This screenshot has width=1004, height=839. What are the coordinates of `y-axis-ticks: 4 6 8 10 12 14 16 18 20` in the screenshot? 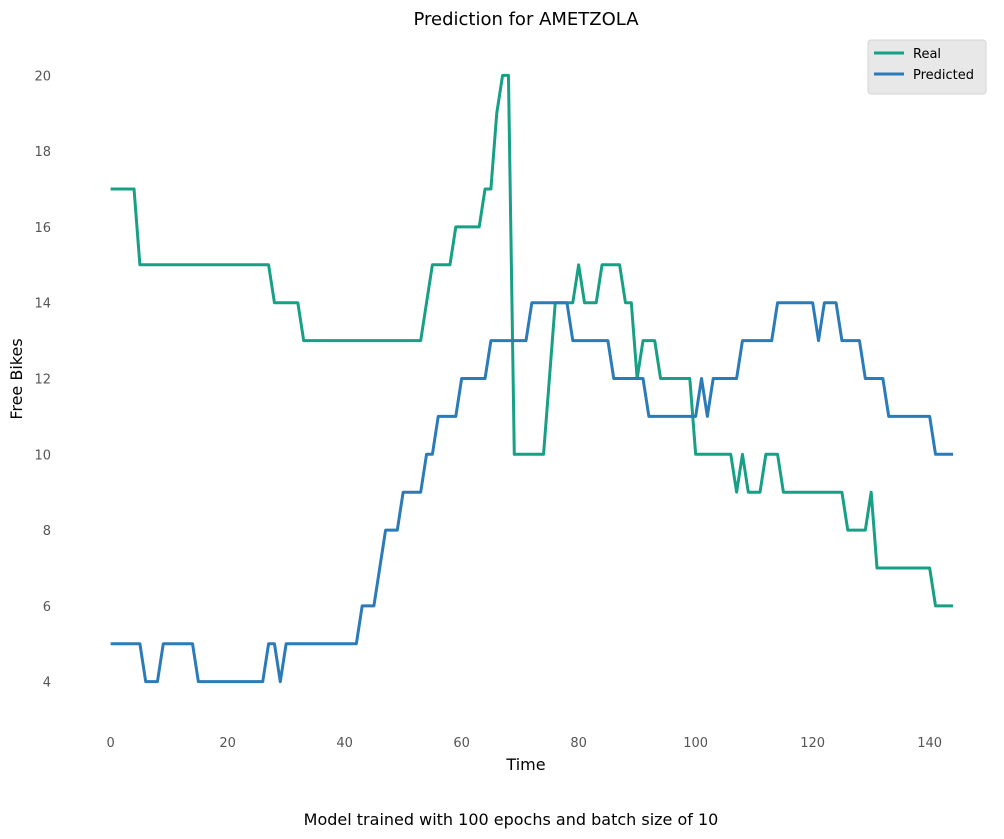 It's located at (42, 379).